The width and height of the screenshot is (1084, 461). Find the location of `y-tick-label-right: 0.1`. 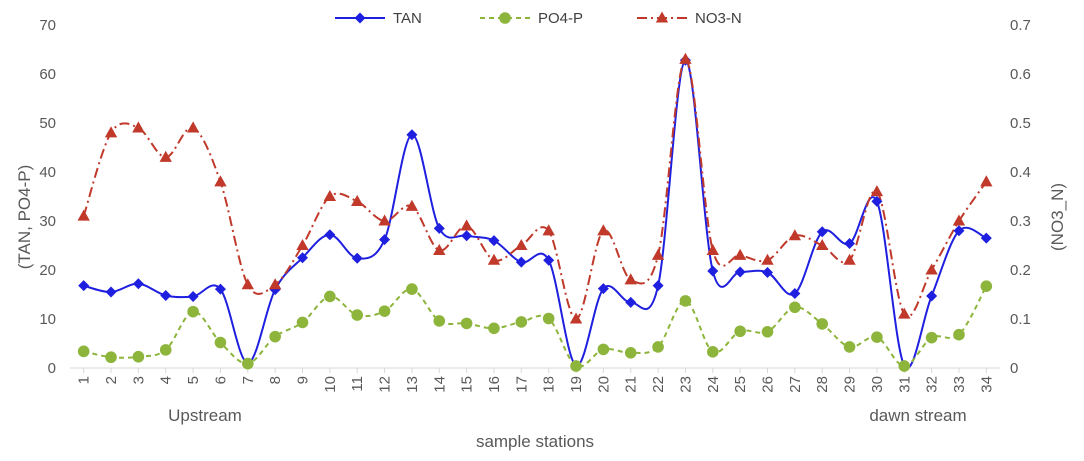

y-tick-label-right: 0.1 is located at coordinates (1020, 319).